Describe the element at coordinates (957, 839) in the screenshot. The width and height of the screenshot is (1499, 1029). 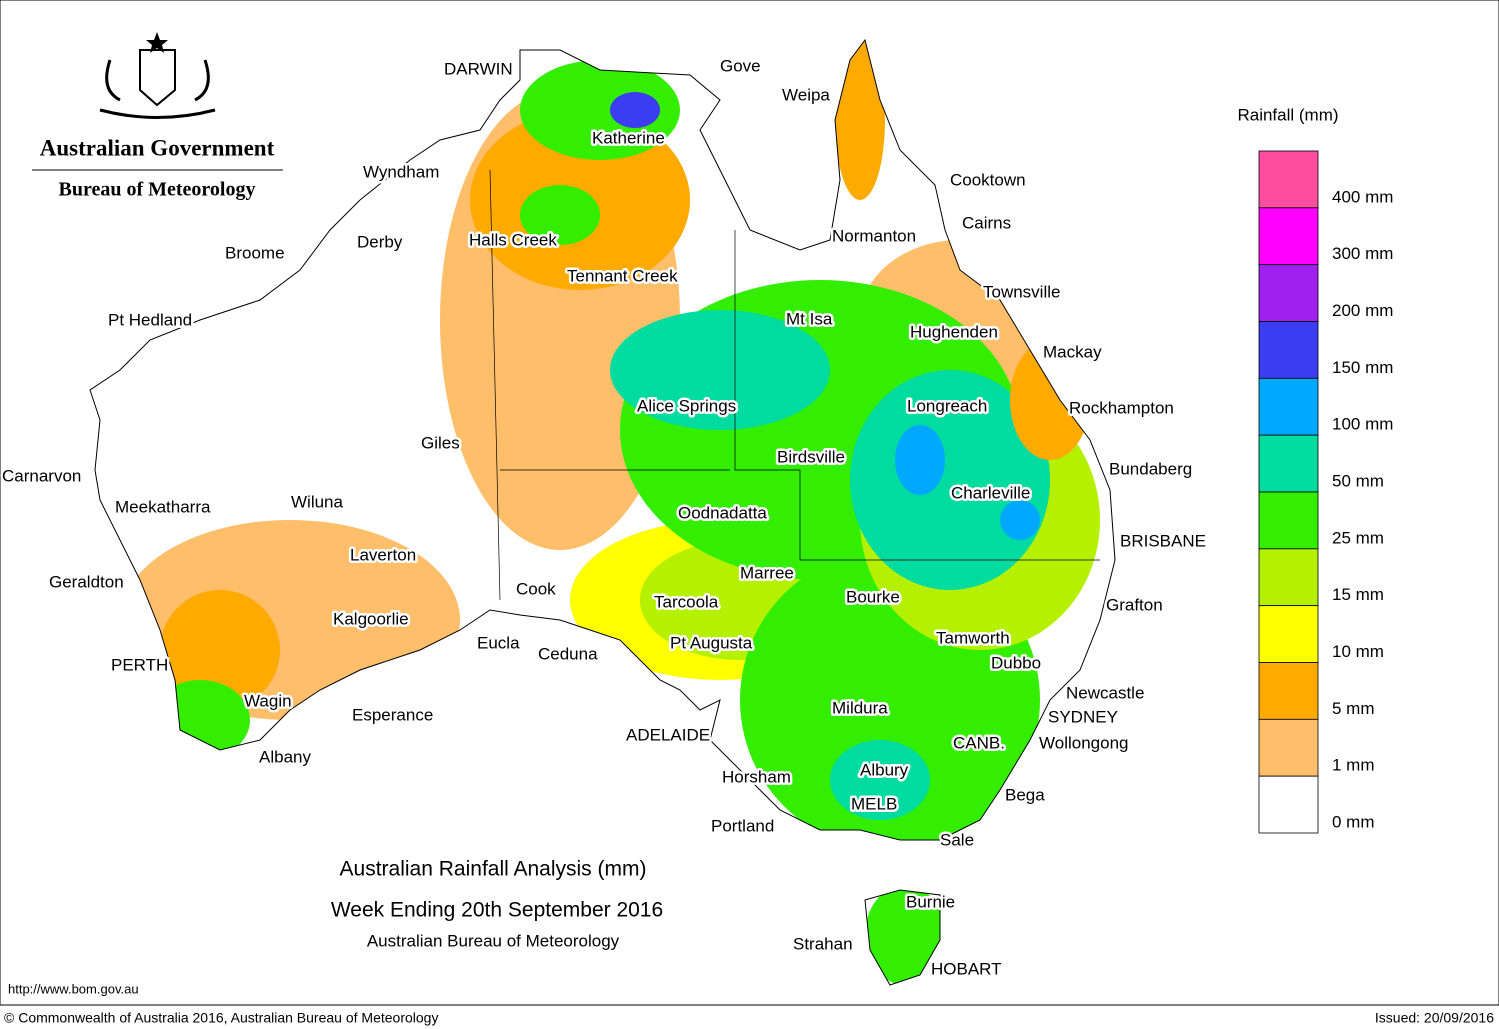
I see `place-label: Sale` at that location.